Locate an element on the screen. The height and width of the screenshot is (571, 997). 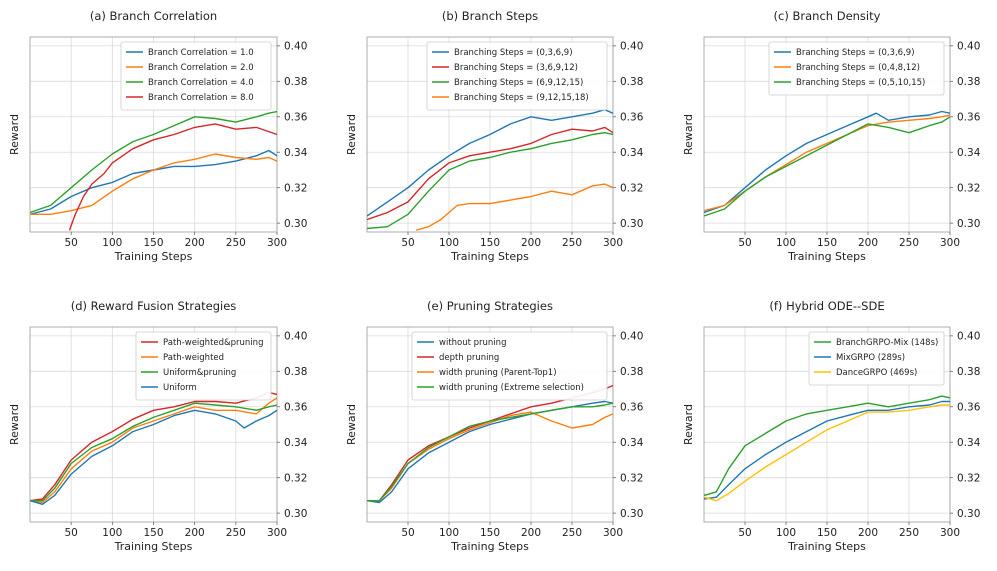
legend-entry: MixGRPO (289s) is located at coordinates (870, 358).